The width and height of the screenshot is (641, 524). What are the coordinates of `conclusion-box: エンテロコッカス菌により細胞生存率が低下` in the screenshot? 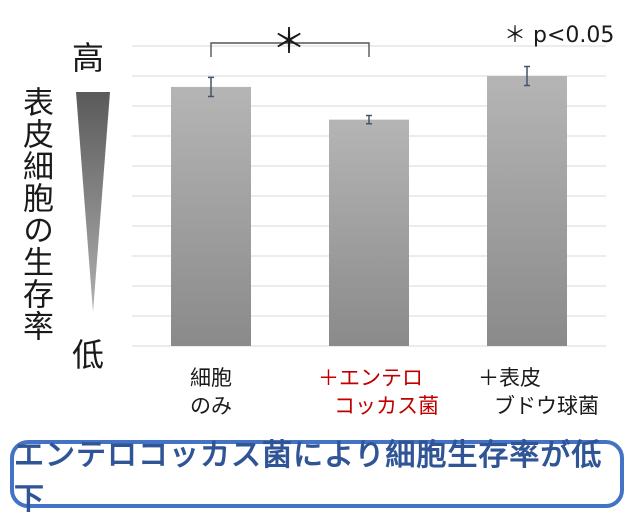 It's located at (317, 477).